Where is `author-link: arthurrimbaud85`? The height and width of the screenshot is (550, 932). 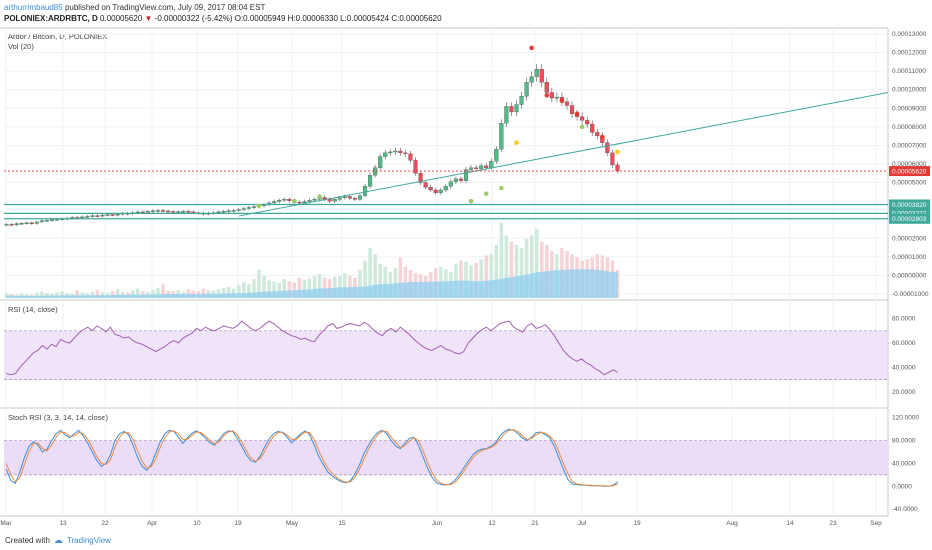 author-link: arthurrimbaud85 is located at coordinates (33, 7).